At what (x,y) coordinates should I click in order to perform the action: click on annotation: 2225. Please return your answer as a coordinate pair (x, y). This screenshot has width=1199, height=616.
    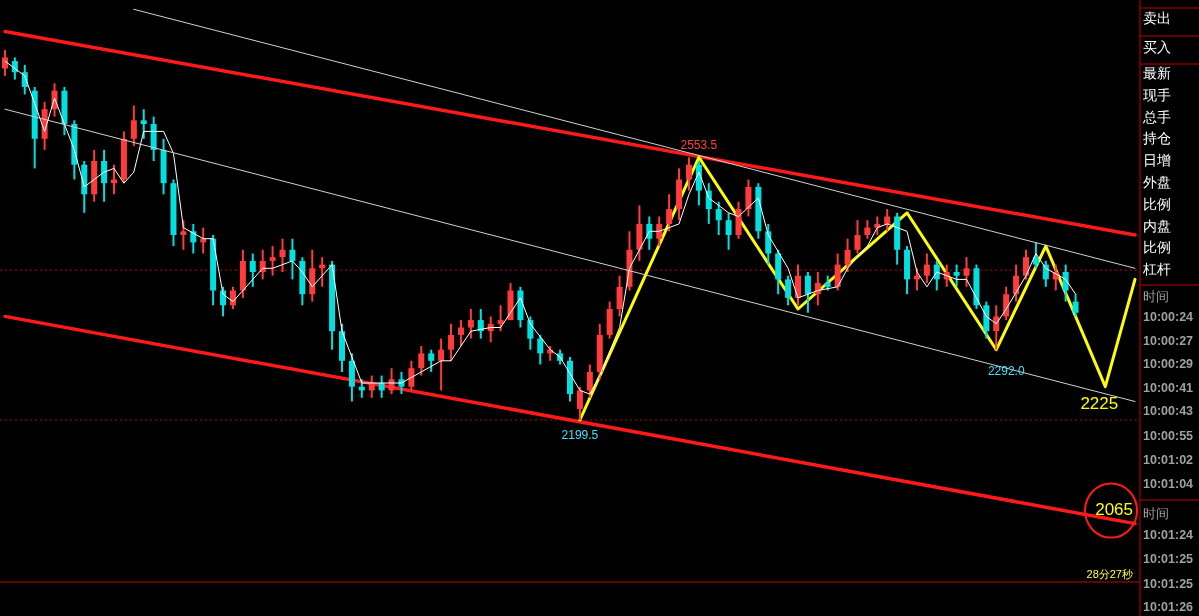
    Looking at the image, I should click on (1099, 403).